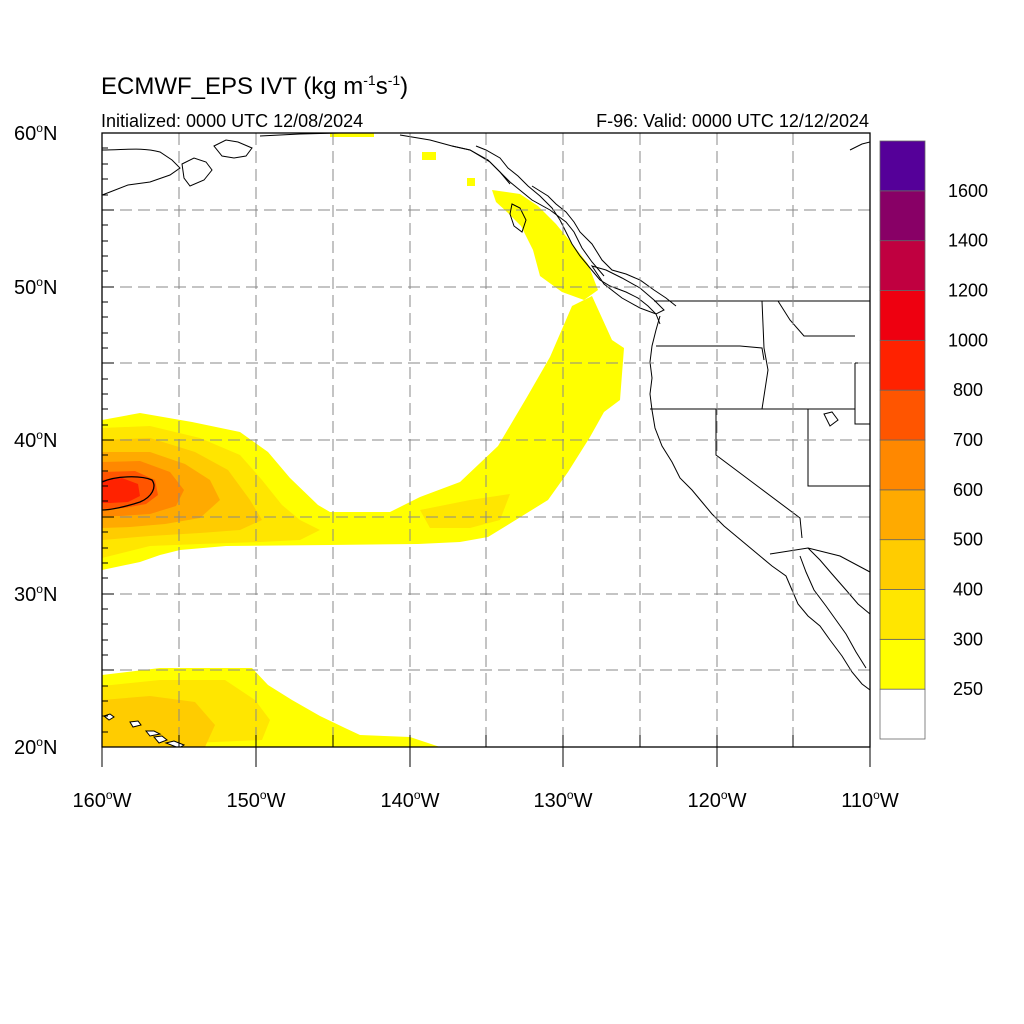 The image size is (1024, 1024). I want to click on alaska-peninsula, so click(141, 172).